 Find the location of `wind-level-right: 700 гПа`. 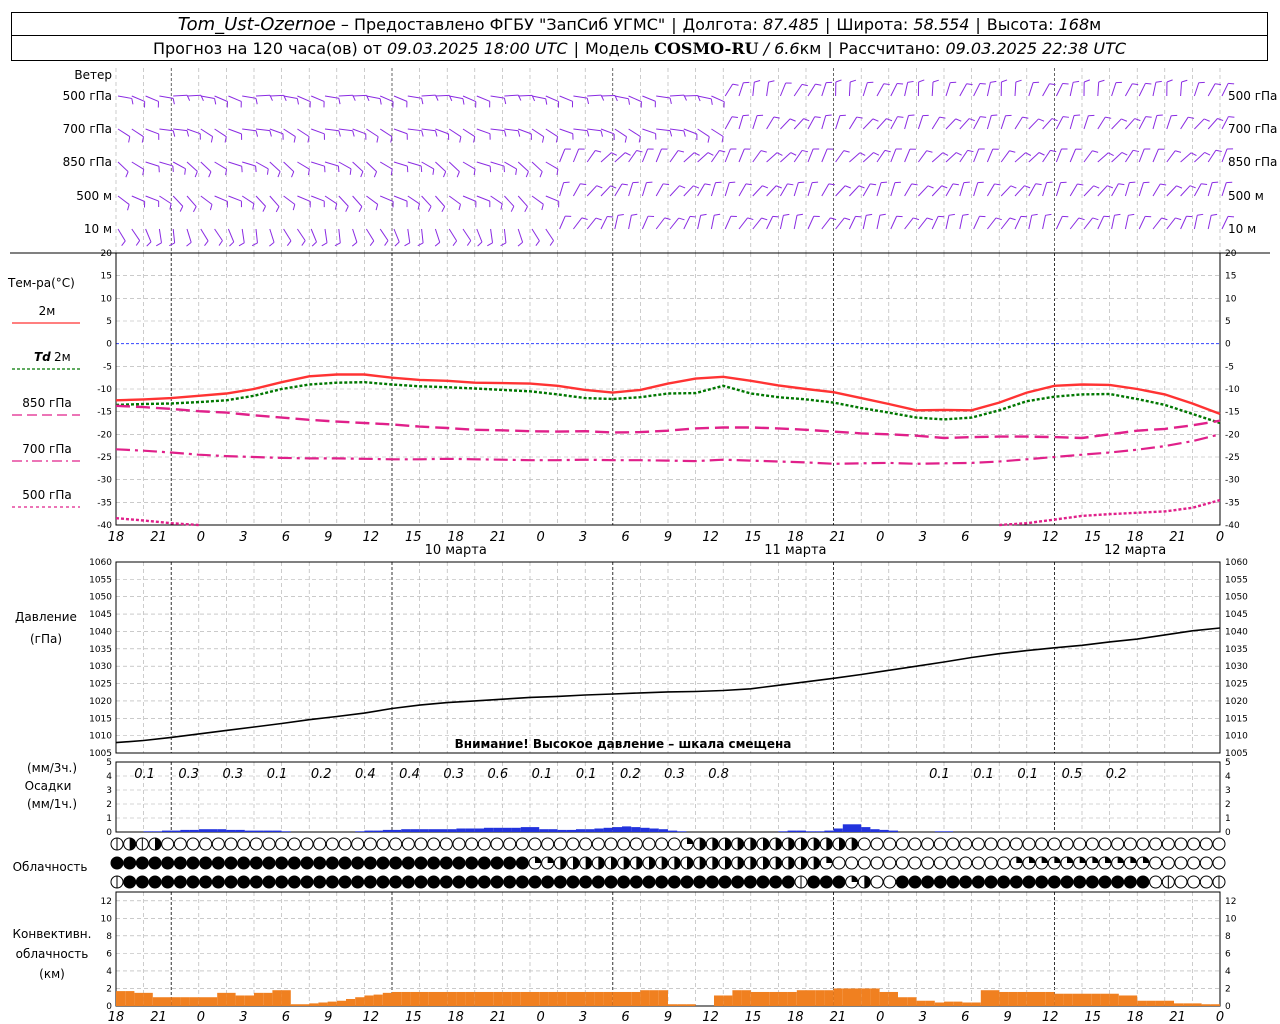

wind-level-right: 700 гПа is located at coordinates (1252, 129).